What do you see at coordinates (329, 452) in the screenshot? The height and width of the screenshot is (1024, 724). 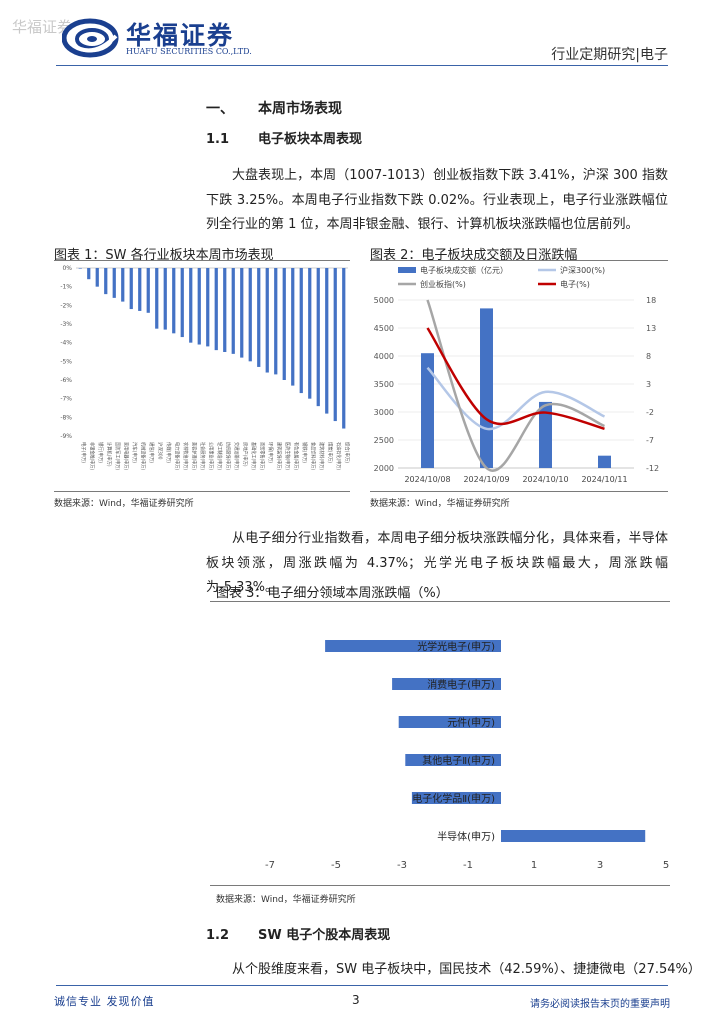 I see `fig1-x-tick: 煤炭(申万)` at bounding box center [329, 452].